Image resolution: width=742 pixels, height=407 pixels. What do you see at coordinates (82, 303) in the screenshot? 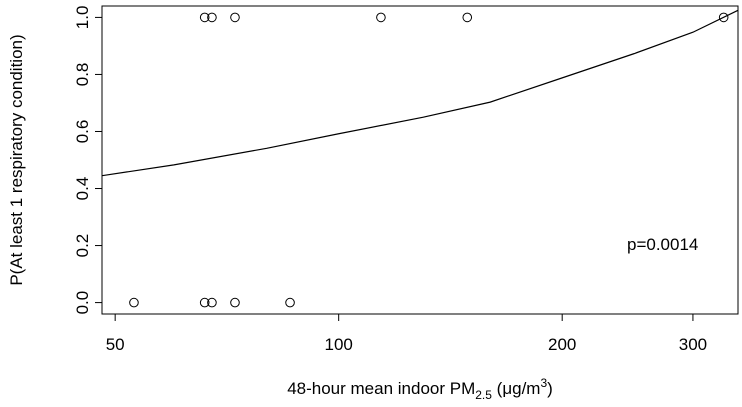
I see `y-tick-label: 0.0` at bounding box center [82, 303].